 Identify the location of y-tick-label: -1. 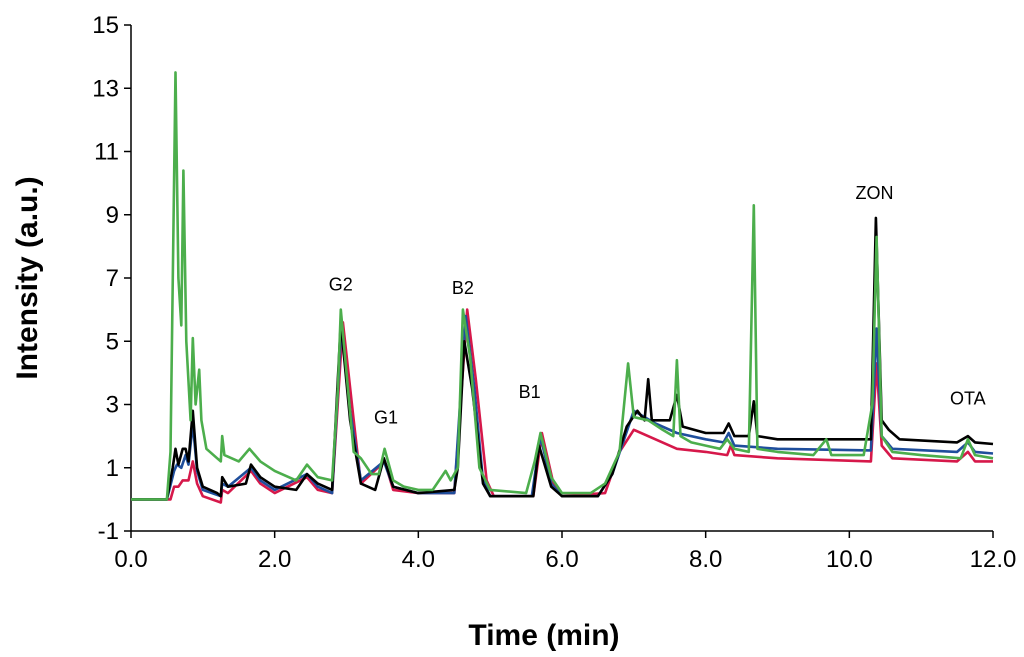
(108, 531).